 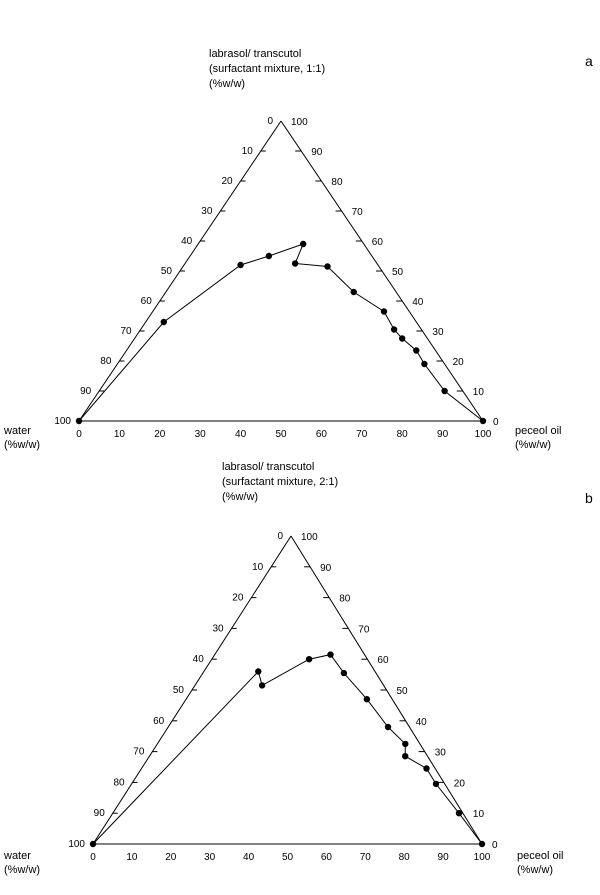 I want to click on panel-b-left-tick-label: 100, so click(x=76, y=844).